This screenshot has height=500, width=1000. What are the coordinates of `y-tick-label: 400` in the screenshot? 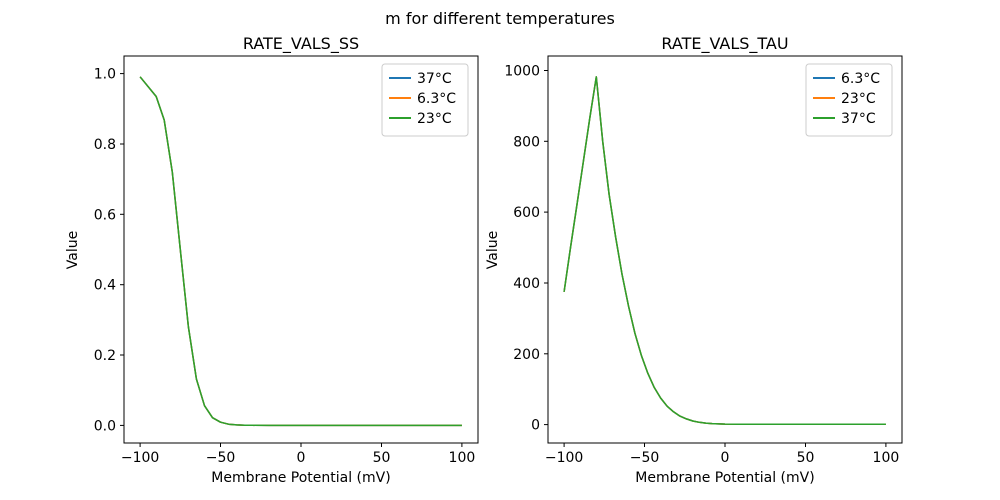 It's located at (526, 284).